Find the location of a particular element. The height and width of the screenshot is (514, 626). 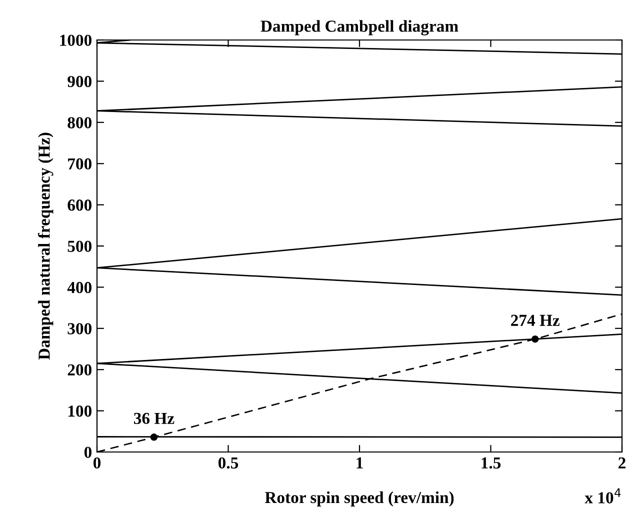

y-tick-label: 400 is located at coordinates (79, 288).